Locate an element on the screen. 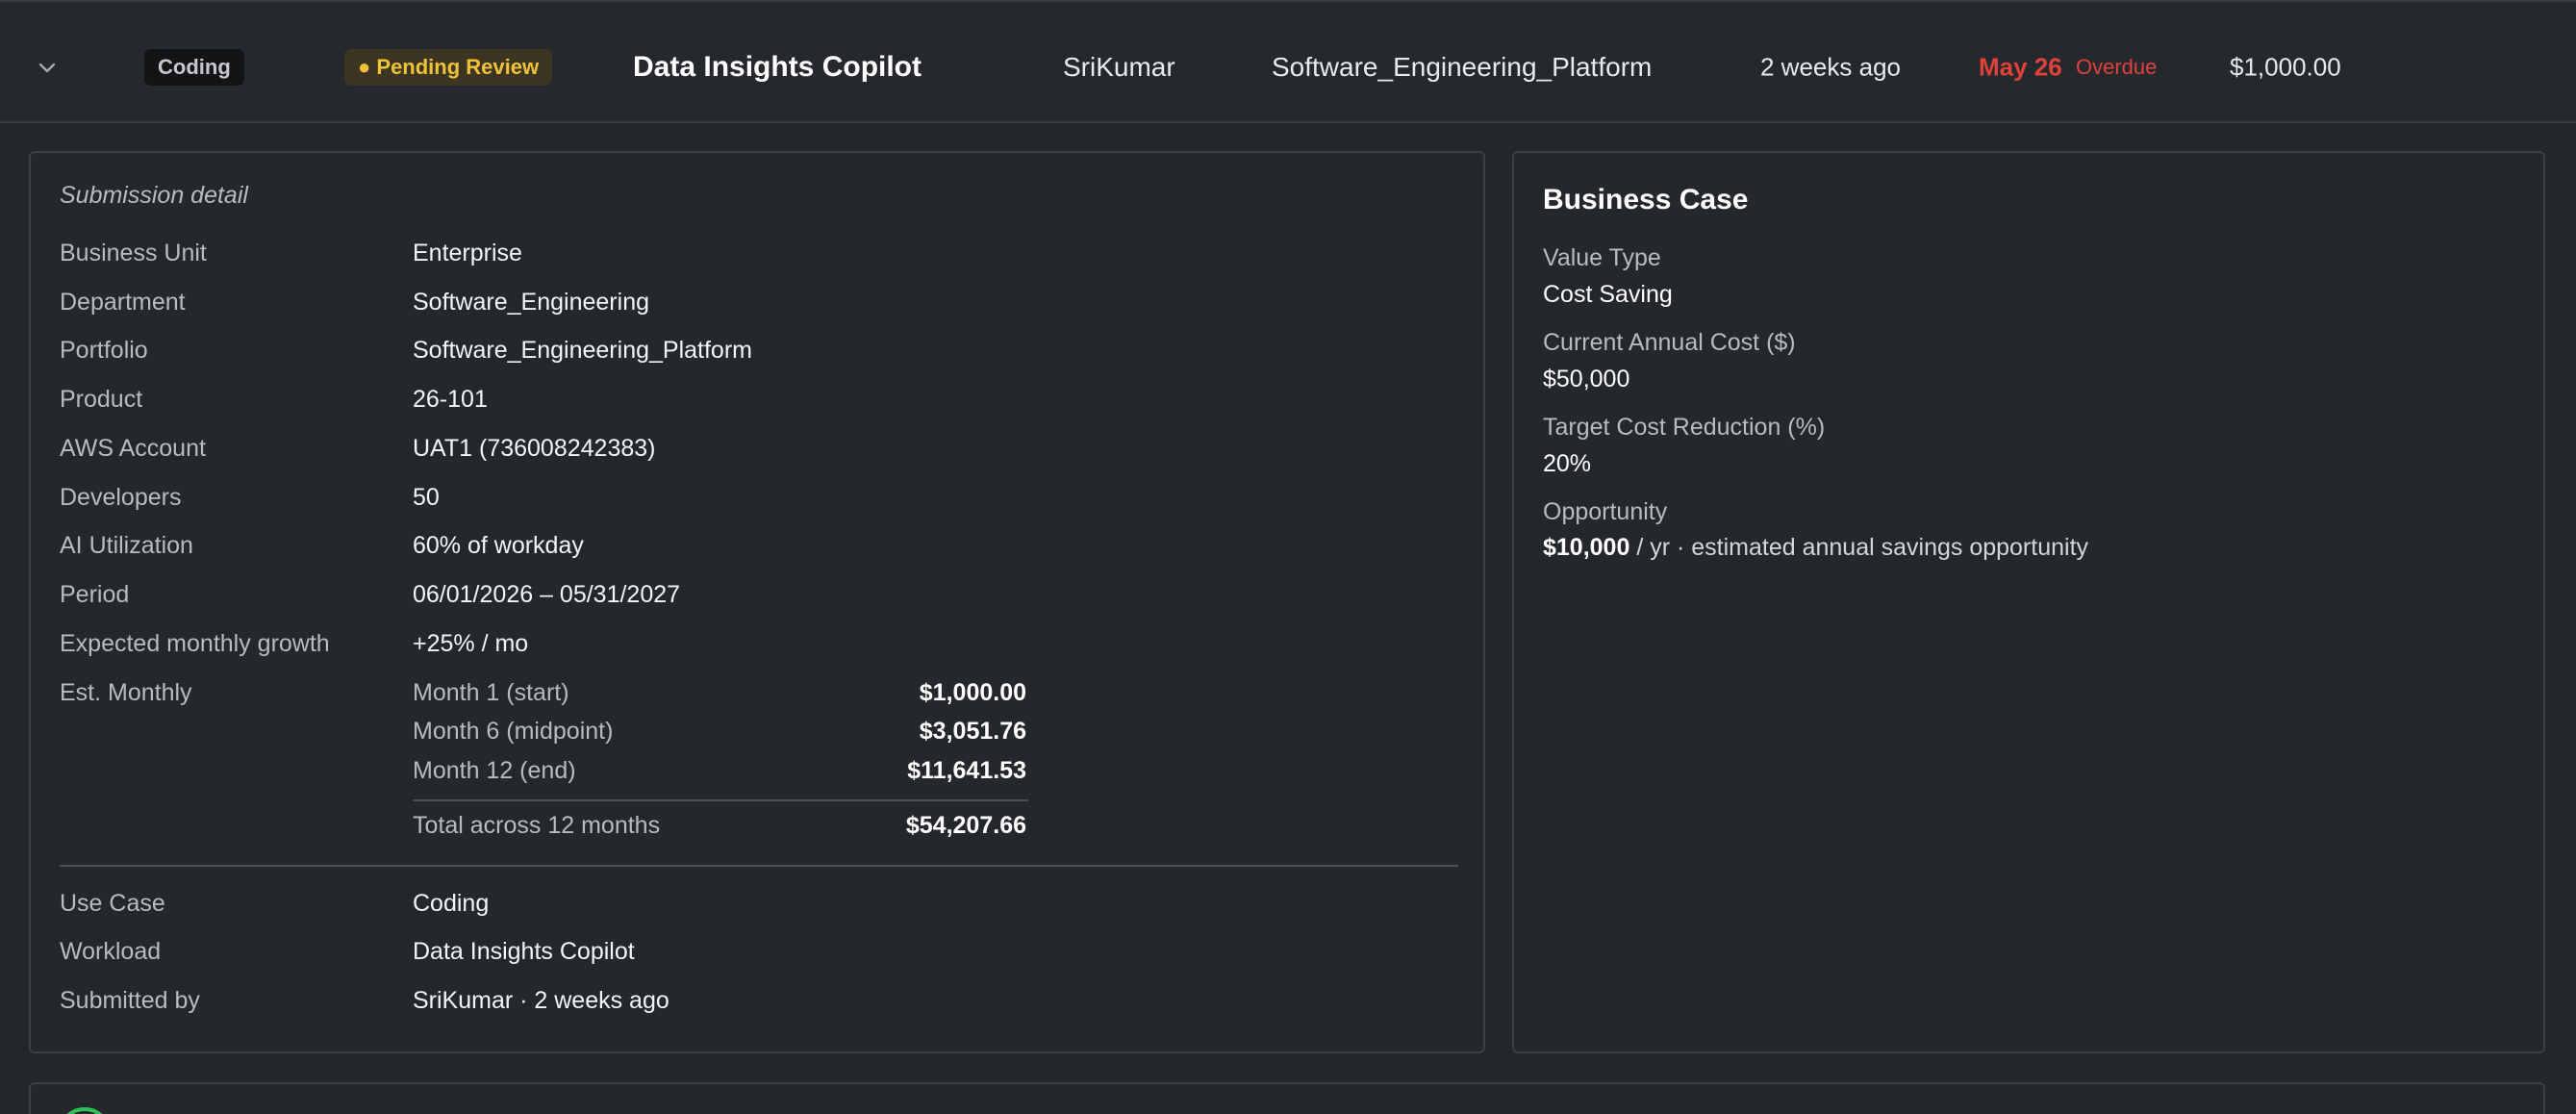 This screenshot has height=1114, width=2576. field-label-product: Product is located at coordinates (101, 400).